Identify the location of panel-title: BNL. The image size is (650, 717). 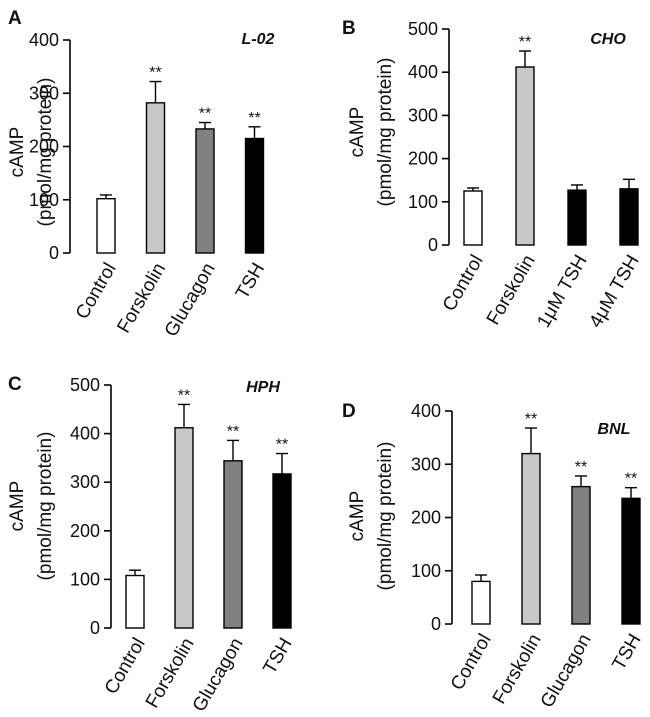
(614, 429).